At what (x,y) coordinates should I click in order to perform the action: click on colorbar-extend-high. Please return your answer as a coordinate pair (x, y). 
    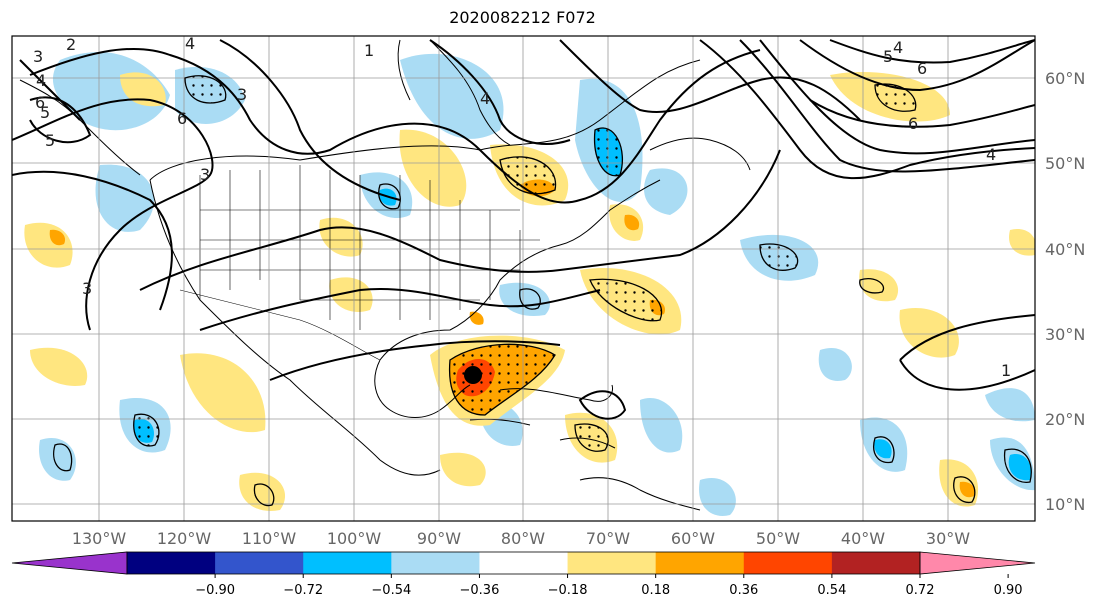
    Looking at the image, I should click on (977, 563).